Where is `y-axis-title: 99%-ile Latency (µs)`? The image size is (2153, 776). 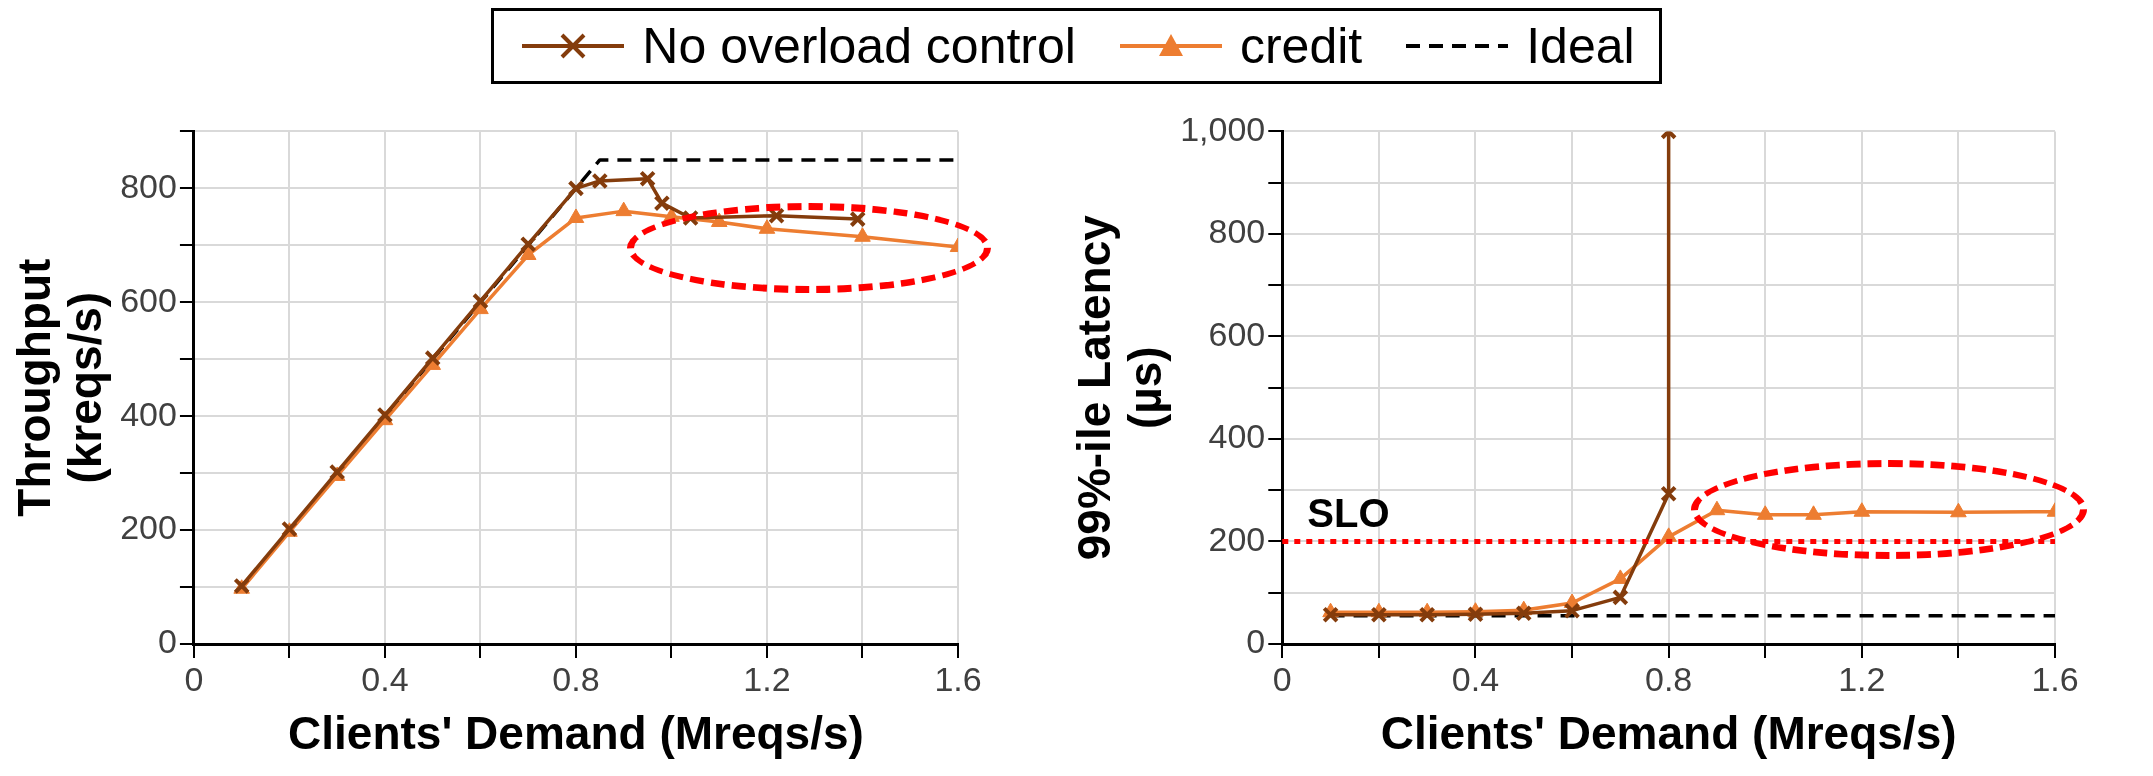 y-axis-title: 99%-ile Latency (µs) is located at coordinates (1119, 387).